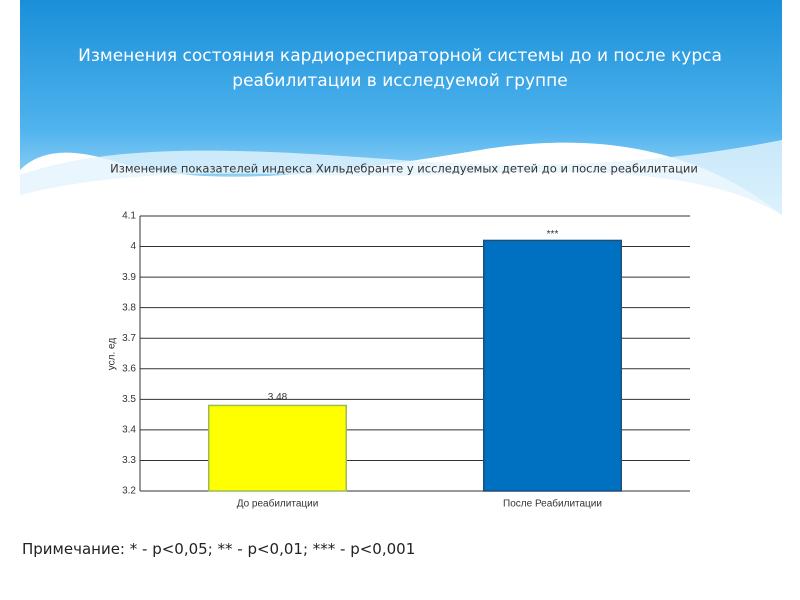  Describe the element at coordinates (129, 216) in the screenshot. I see `y-tick-label: 4.1` at that location.